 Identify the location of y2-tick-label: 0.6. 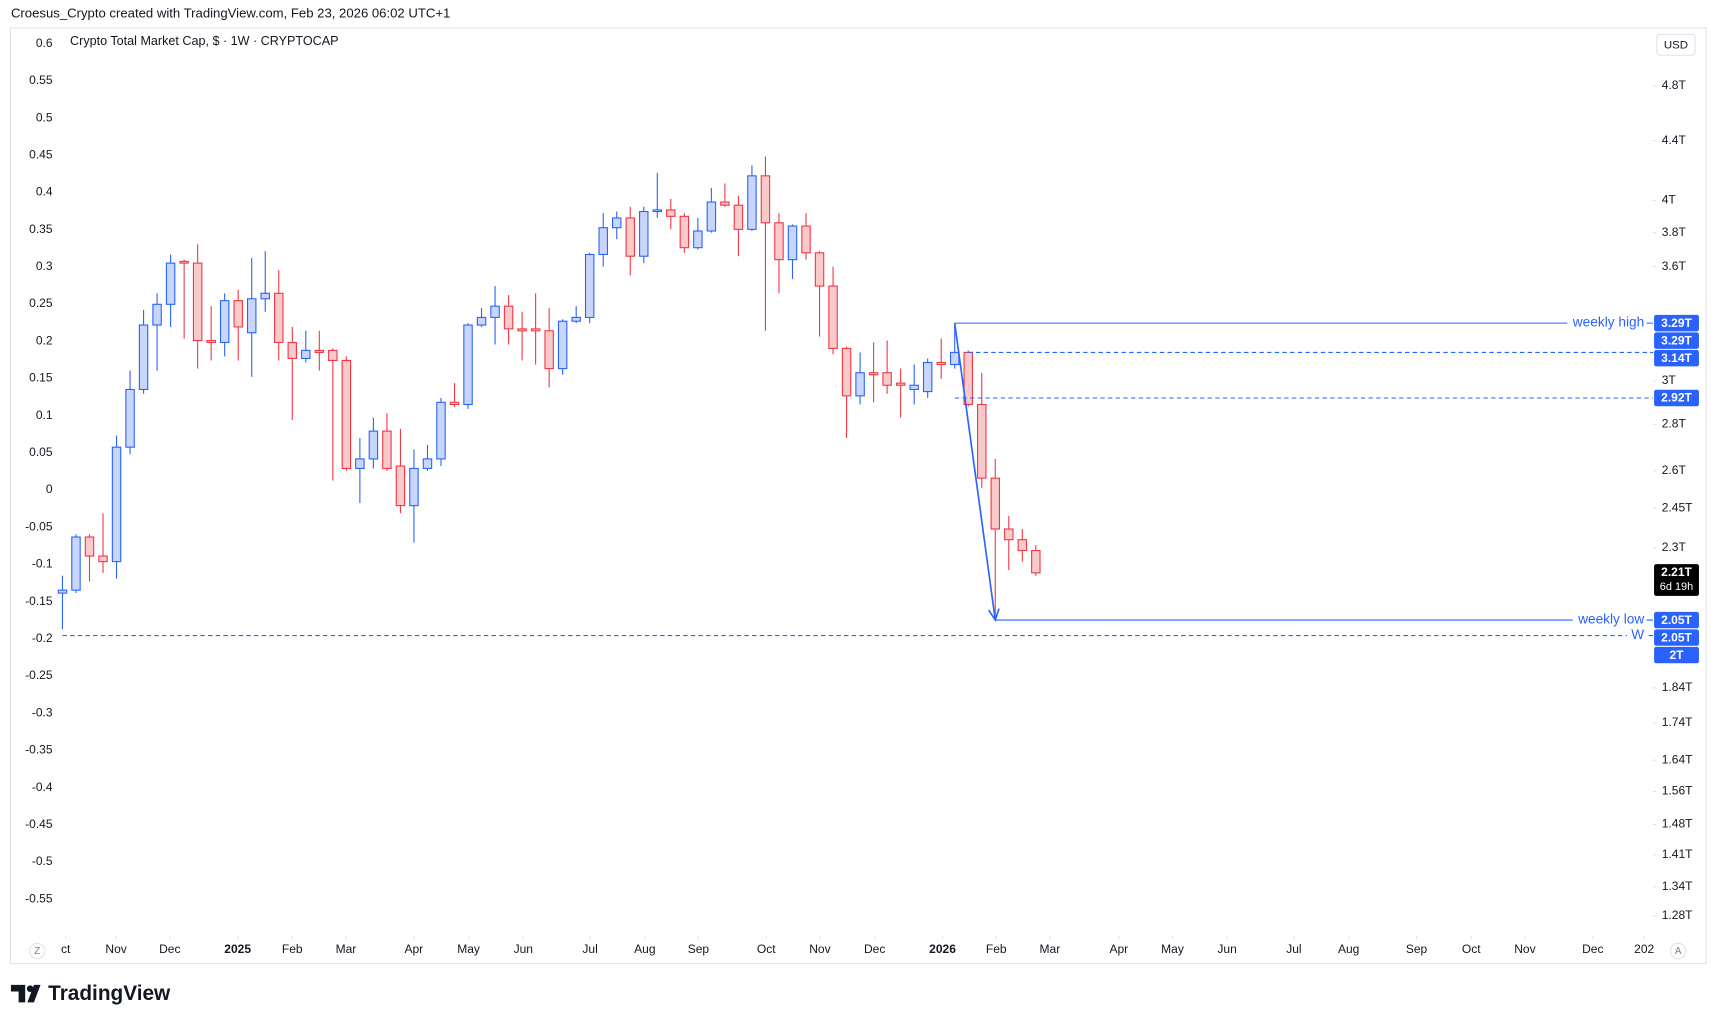
(44, 43).